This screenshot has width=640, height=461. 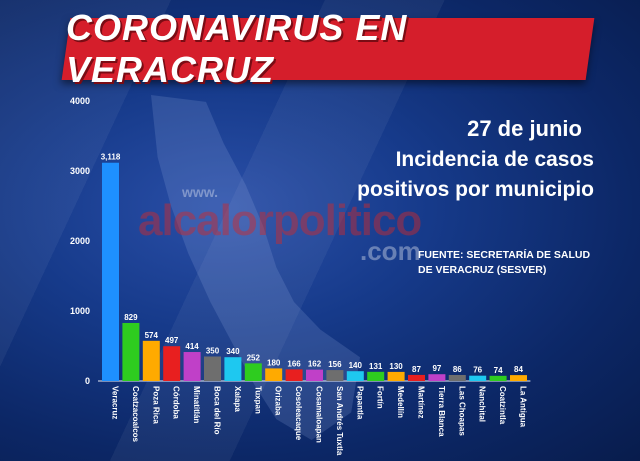 What do you see at coordinates (280, 220) in the screenshot?
I see `watermark-brand: alcalorpolitico` at bounding box center [280, 220].